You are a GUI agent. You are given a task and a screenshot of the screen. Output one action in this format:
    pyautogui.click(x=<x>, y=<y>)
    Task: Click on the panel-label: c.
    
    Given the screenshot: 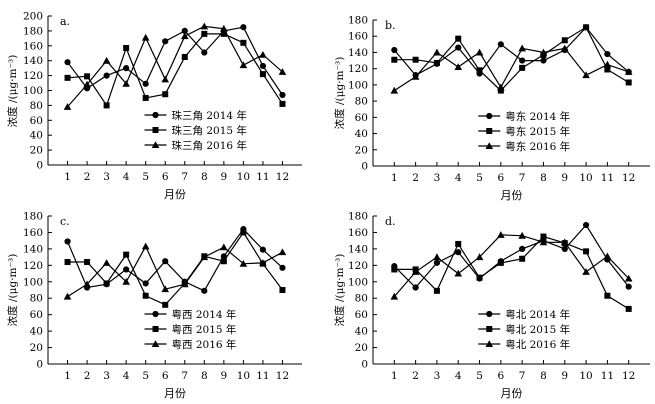 What is the action you would take?
    pyautogui.click(x=65, y=221)
    